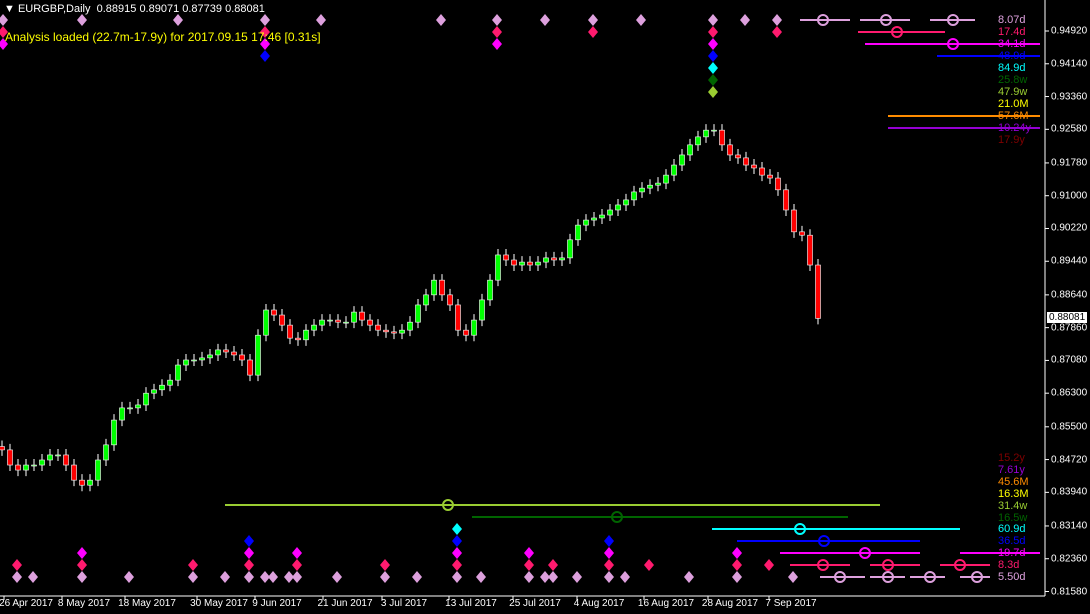  I want to click on cycle-label-top: 57.6M, so click(1013, 116).